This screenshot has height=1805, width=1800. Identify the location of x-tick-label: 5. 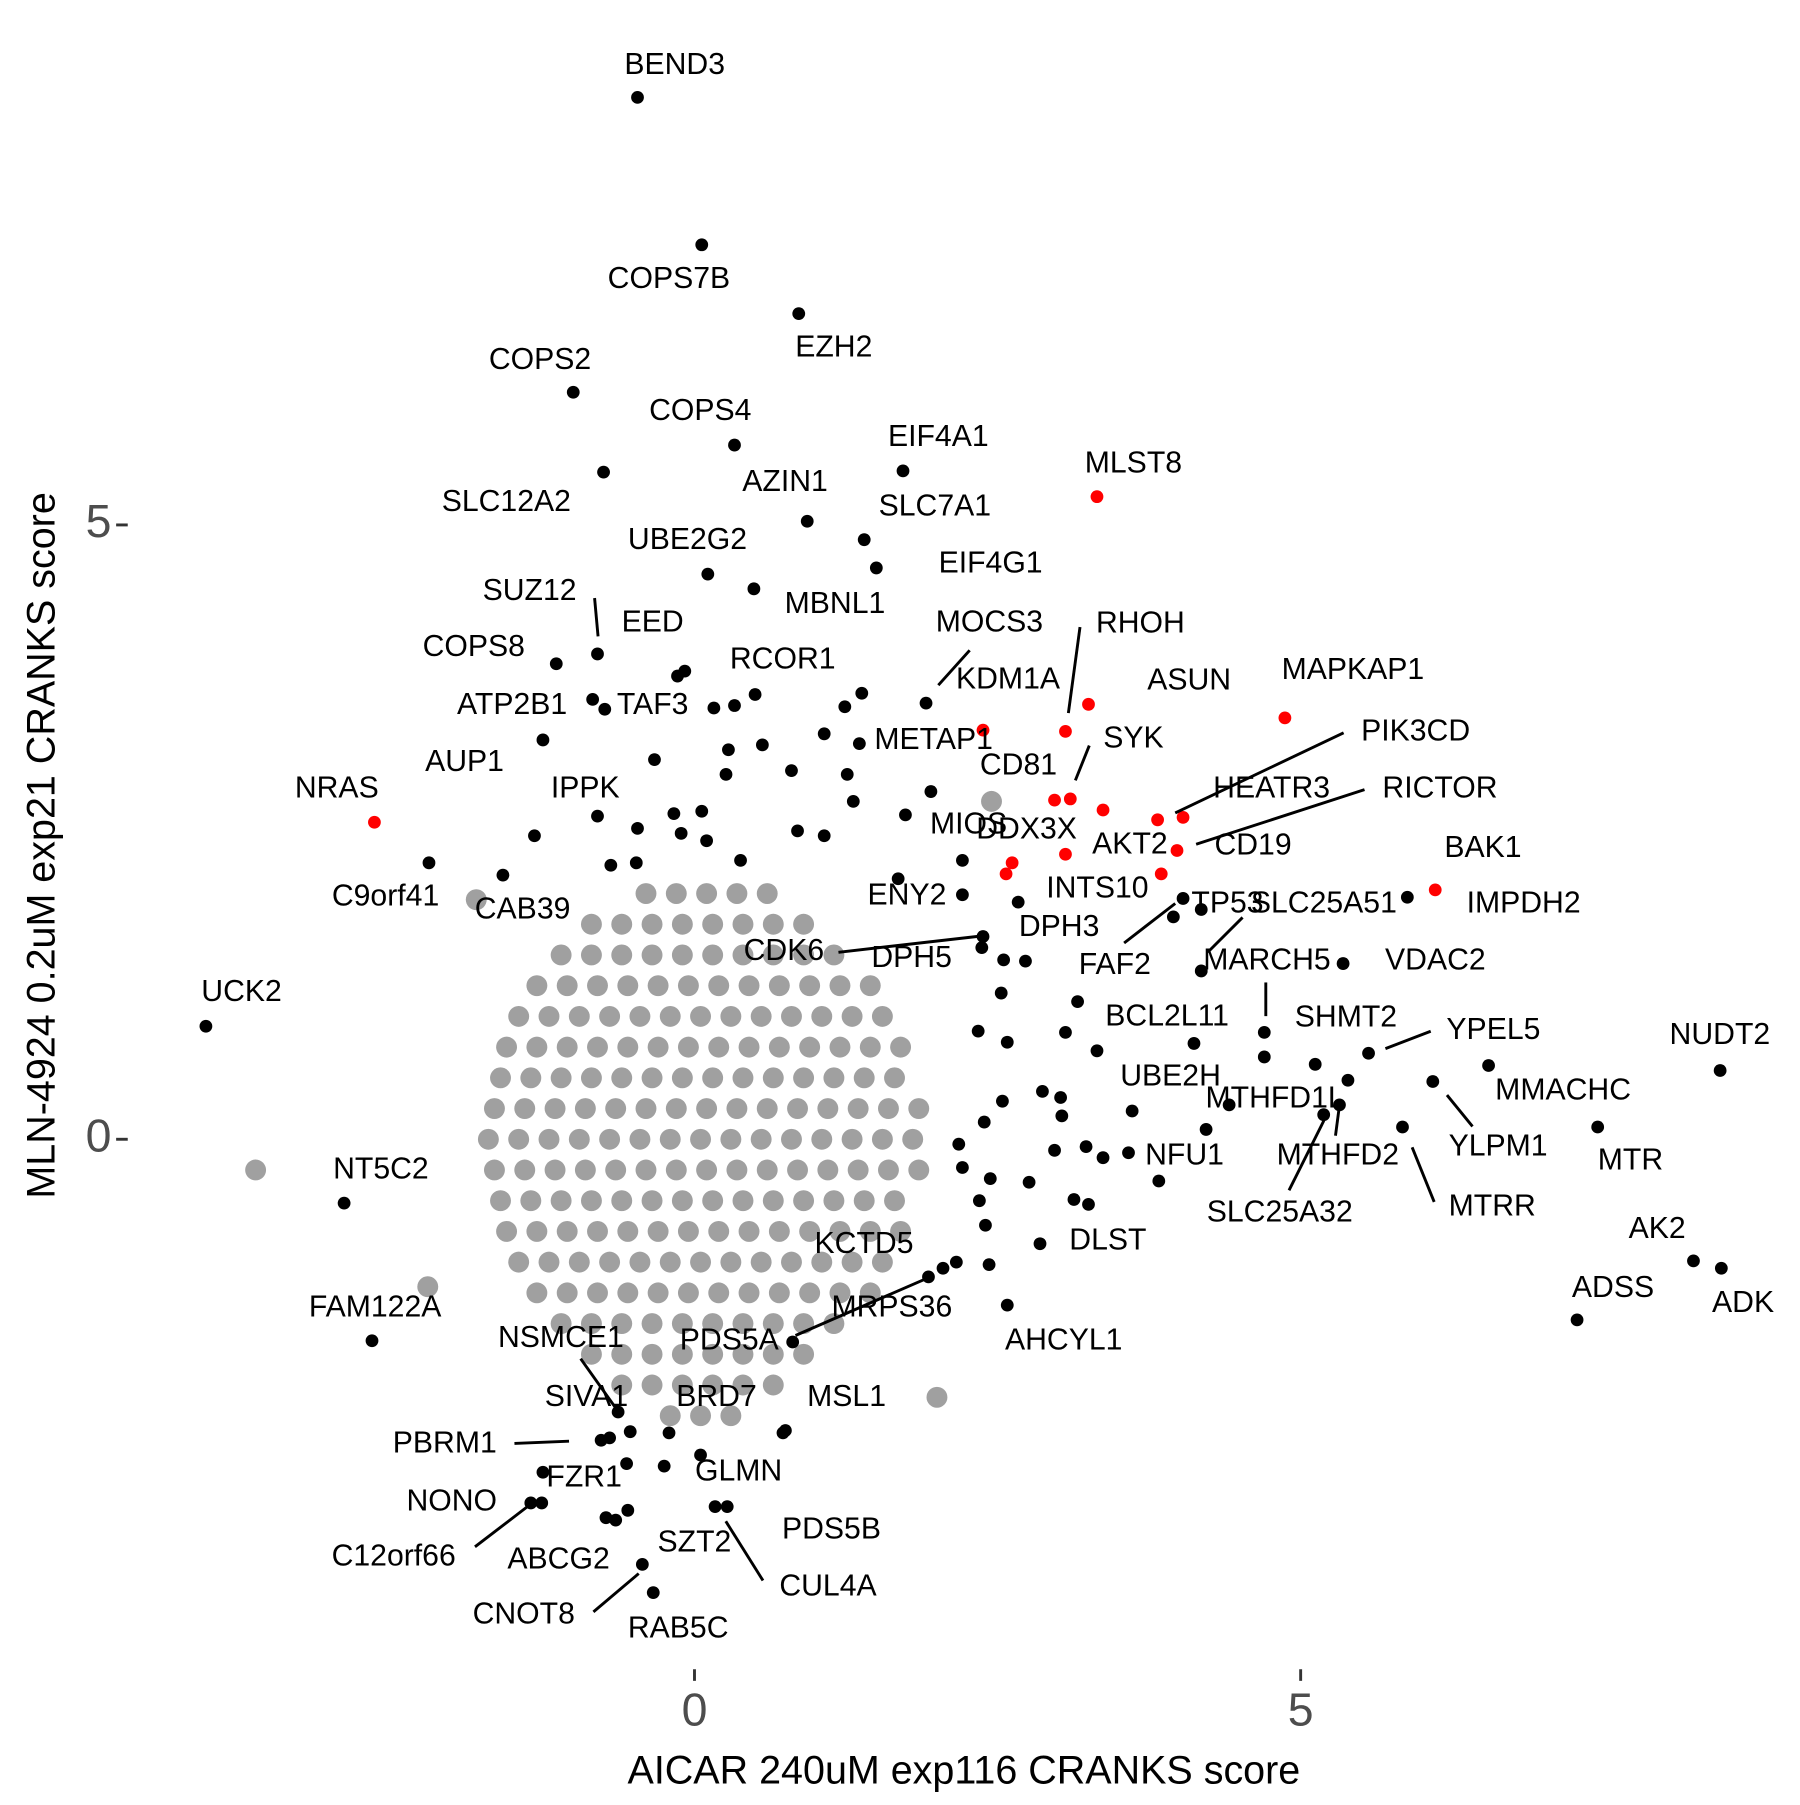
(1301, 1710).